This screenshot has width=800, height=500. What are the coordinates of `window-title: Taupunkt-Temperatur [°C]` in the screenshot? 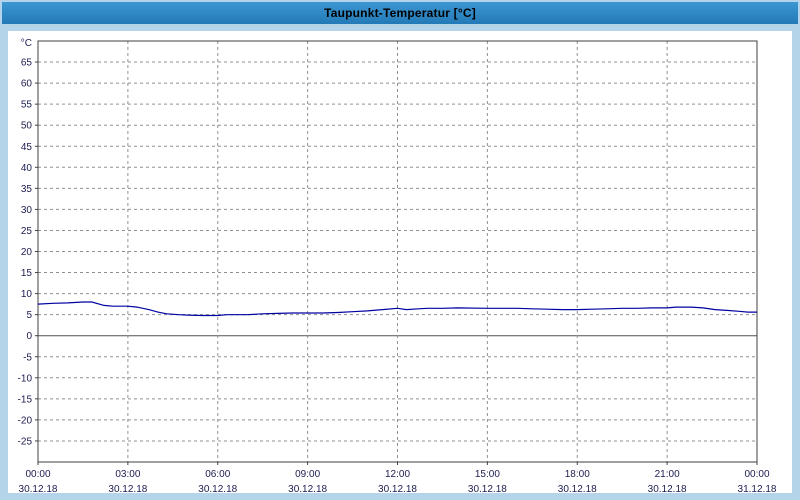 It's located at (400, 13).